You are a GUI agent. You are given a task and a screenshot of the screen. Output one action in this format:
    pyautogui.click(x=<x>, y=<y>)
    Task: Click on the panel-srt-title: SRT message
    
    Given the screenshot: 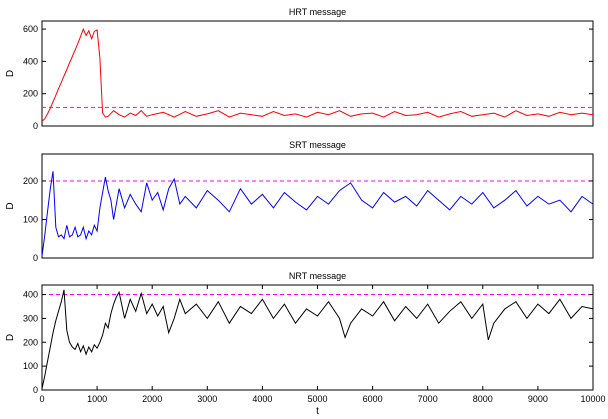 What is the action you would take?
    pyautogui.click(x=317, y=145)
    